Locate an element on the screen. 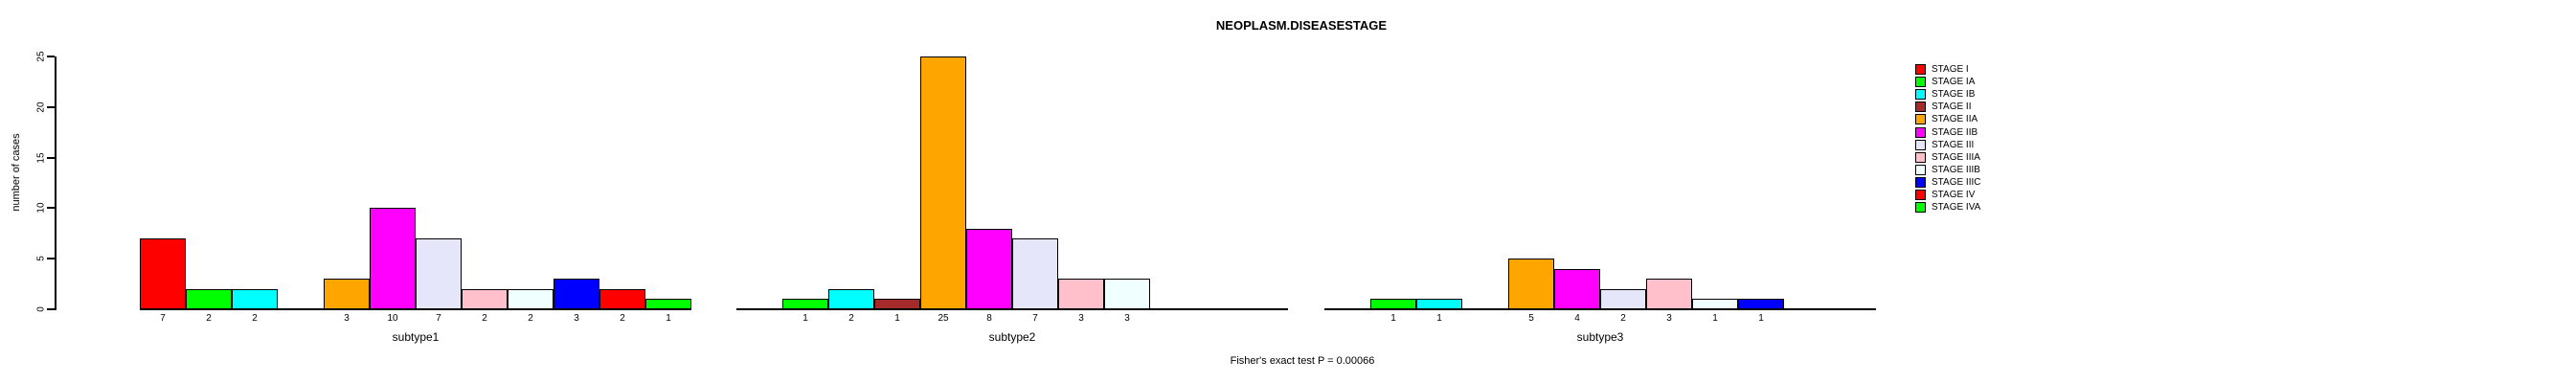 The height and width of the screenshot is (383, 2576). bar-value-label: 5 is located at coordinates (1531, 319).